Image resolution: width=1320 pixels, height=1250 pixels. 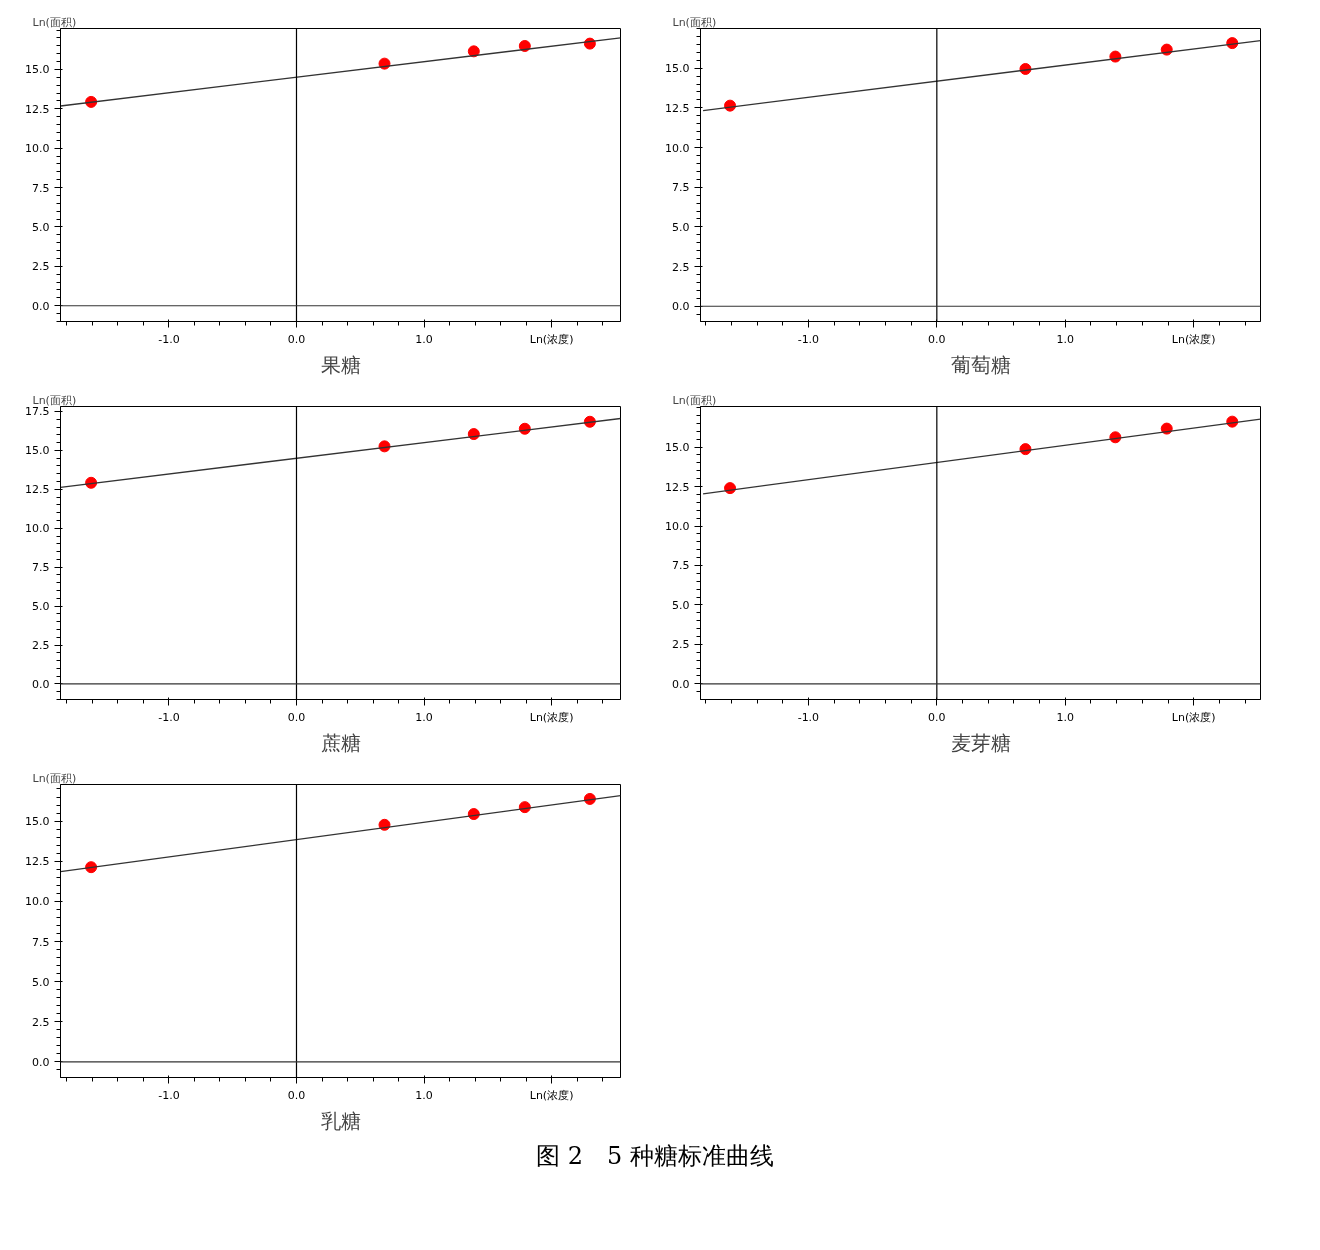 I want to click on text: 蔗糖, so click(x=340, y=742).